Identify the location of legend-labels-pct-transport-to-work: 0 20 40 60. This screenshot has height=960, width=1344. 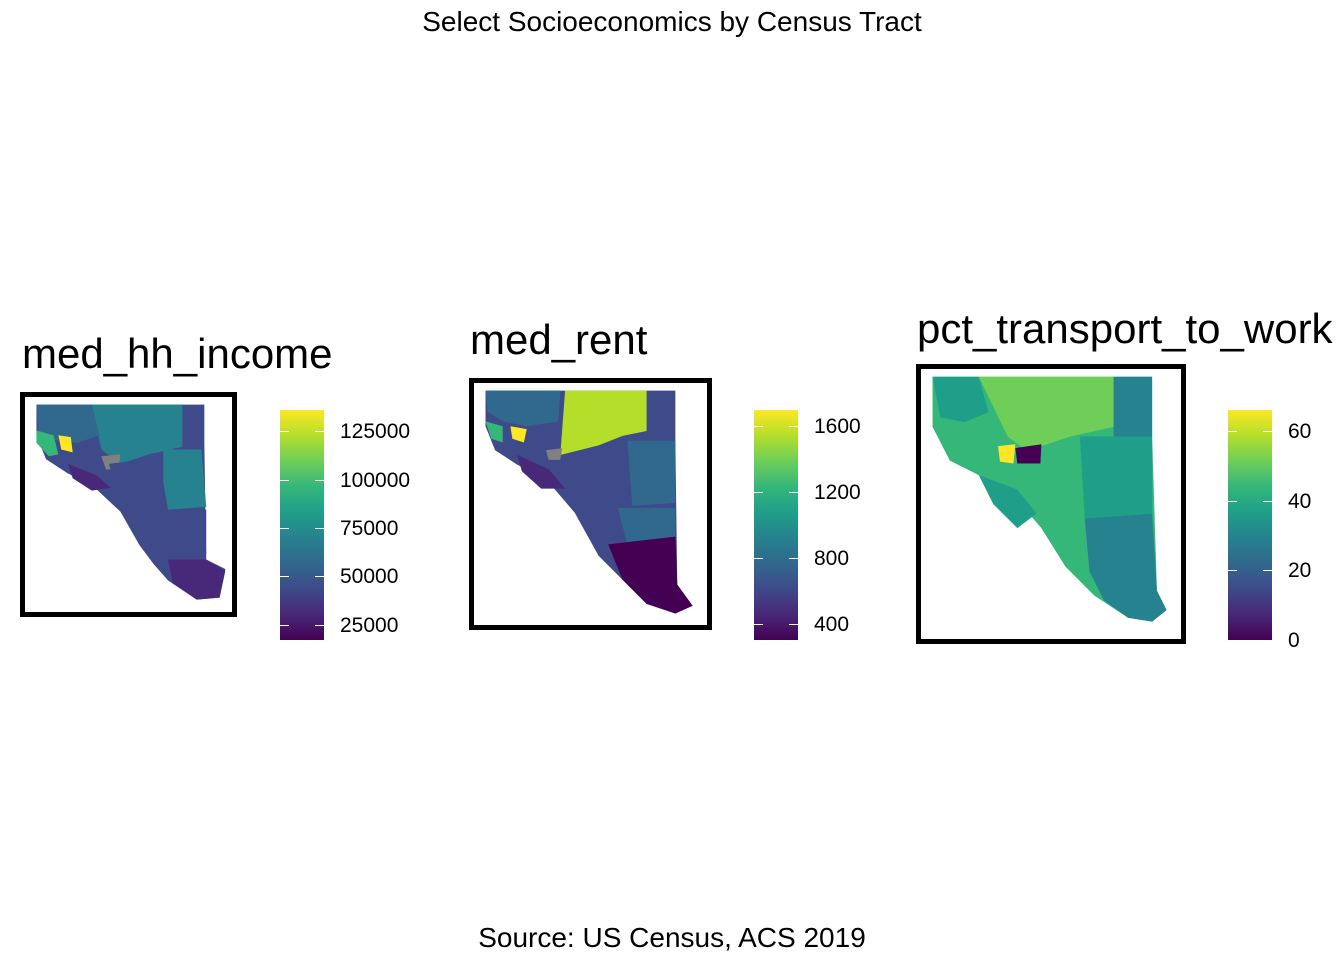
(1313, 530).